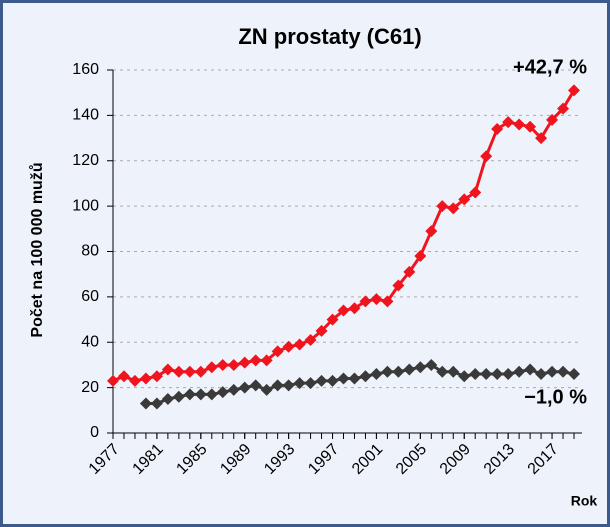 This screenshot has width=610, height=527. I want to click on y-tick-label: 100, so click(85, 205).